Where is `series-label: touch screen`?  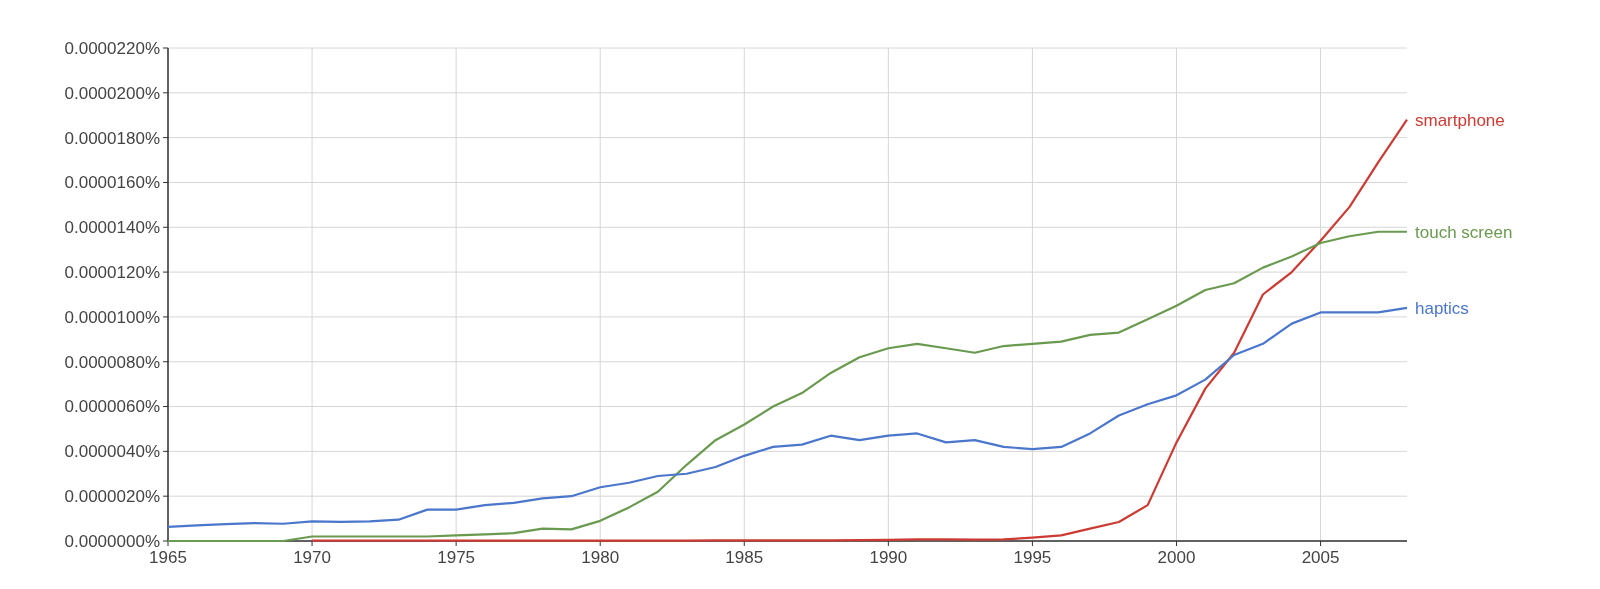
series-label: touch screen is located at coordinates (1464, 232).